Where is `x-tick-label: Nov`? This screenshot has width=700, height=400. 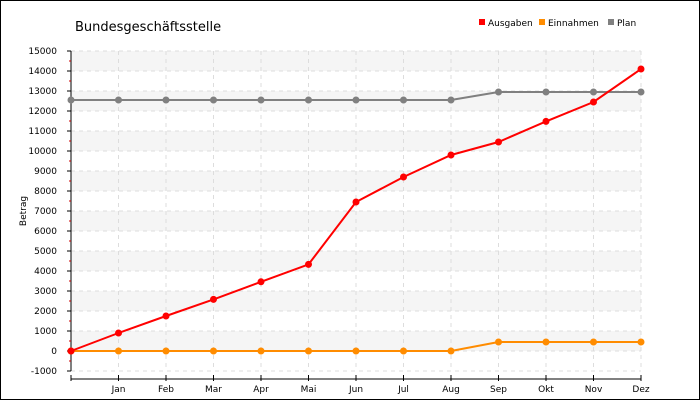 x-tick-label: Nov is located at coordinates (594, 390).